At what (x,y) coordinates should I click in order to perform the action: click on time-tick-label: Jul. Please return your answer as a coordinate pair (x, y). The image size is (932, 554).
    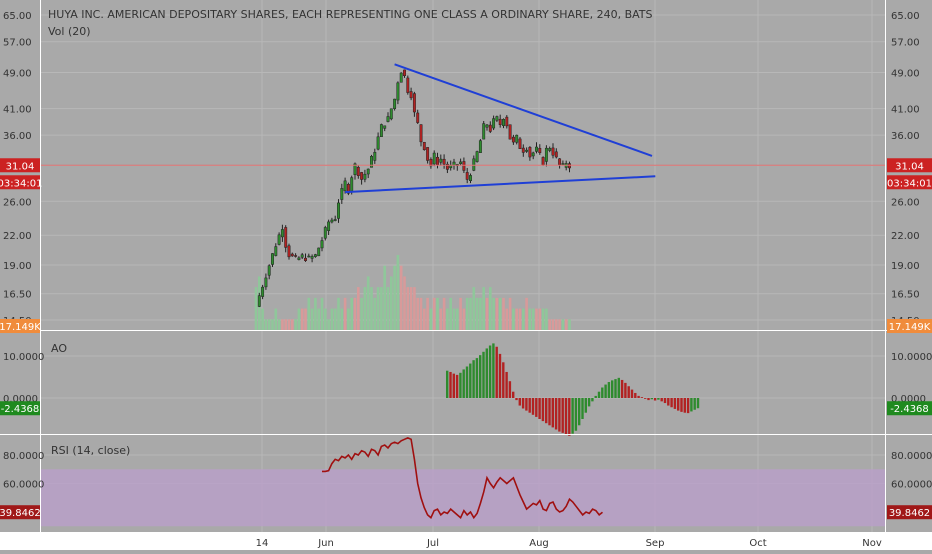
    Looking at the image, I should click on (432, 543).